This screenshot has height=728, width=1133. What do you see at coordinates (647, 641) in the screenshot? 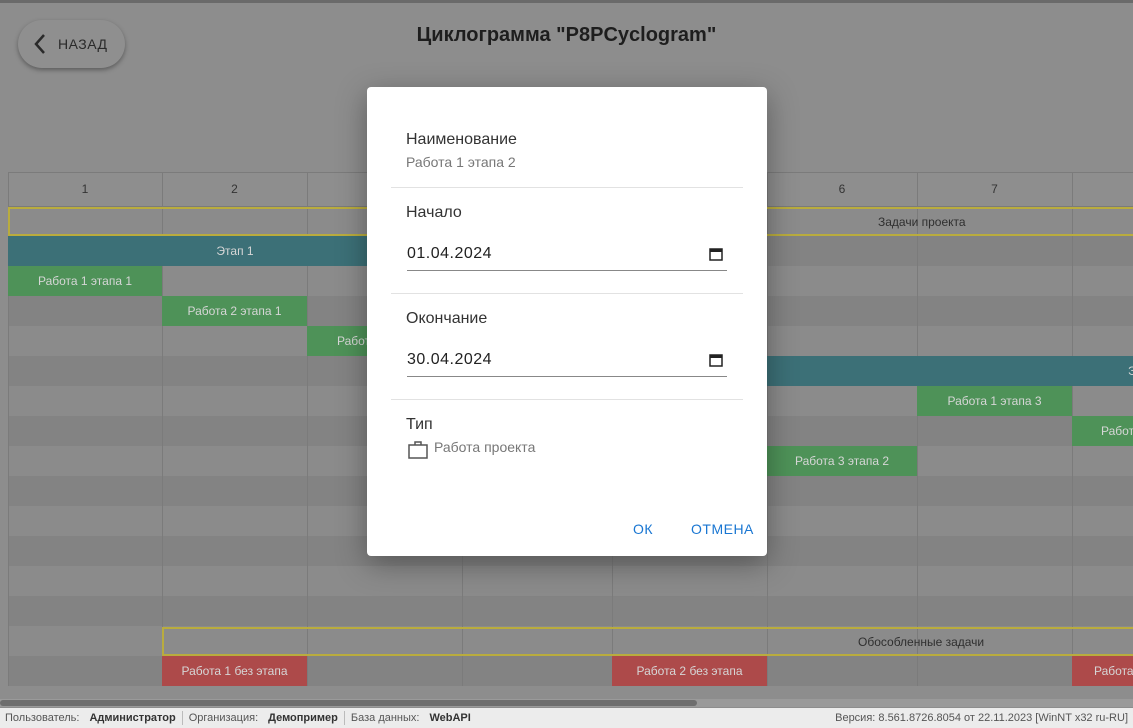
I see `group-bar: Обособленные задачи` at bounding box center [647, 641].